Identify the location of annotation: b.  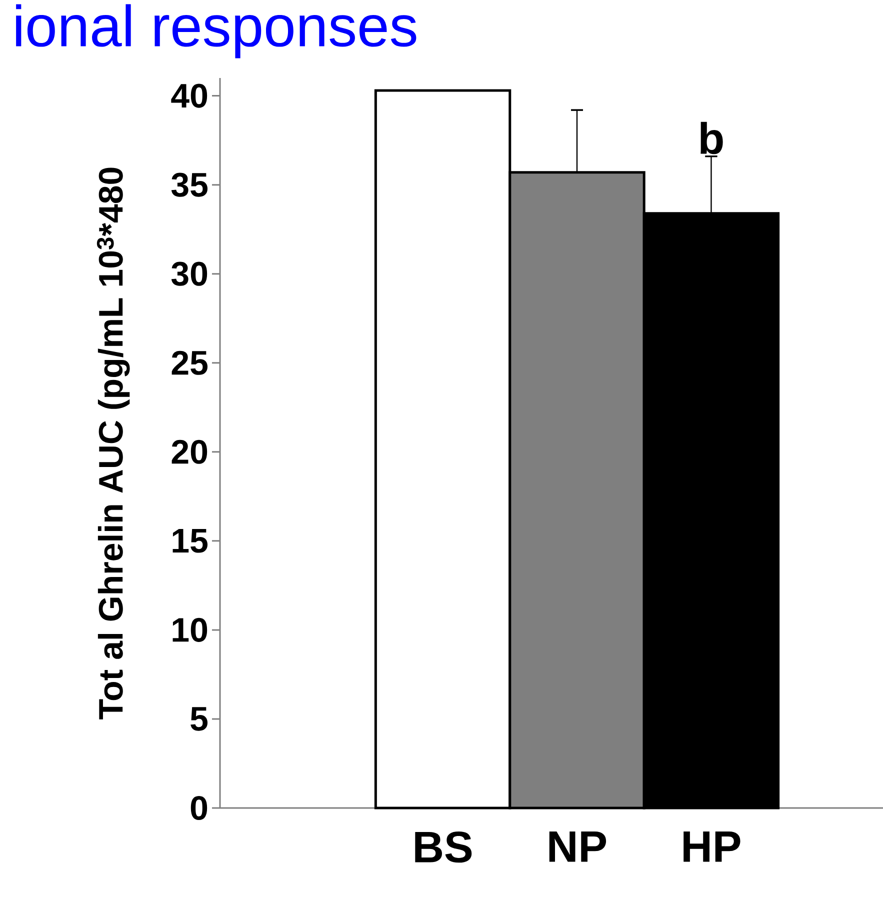
(711, 138).